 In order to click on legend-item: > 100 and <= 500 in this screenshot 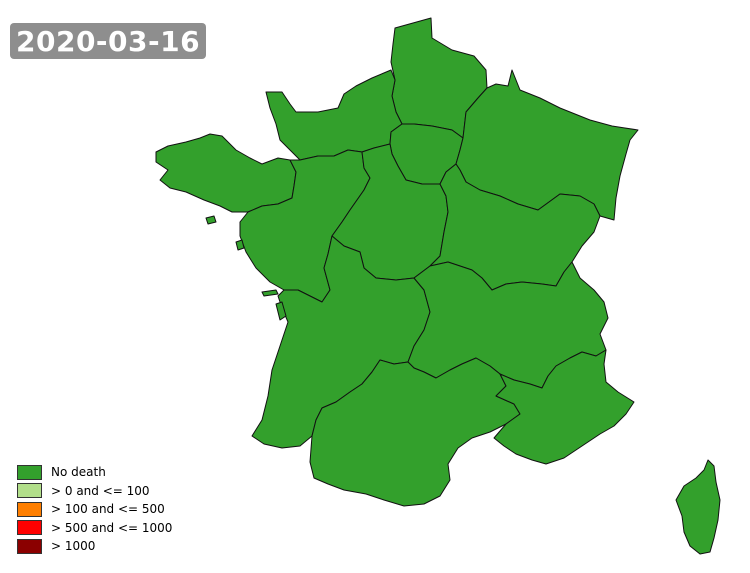, I will do `click(94, 509)`.